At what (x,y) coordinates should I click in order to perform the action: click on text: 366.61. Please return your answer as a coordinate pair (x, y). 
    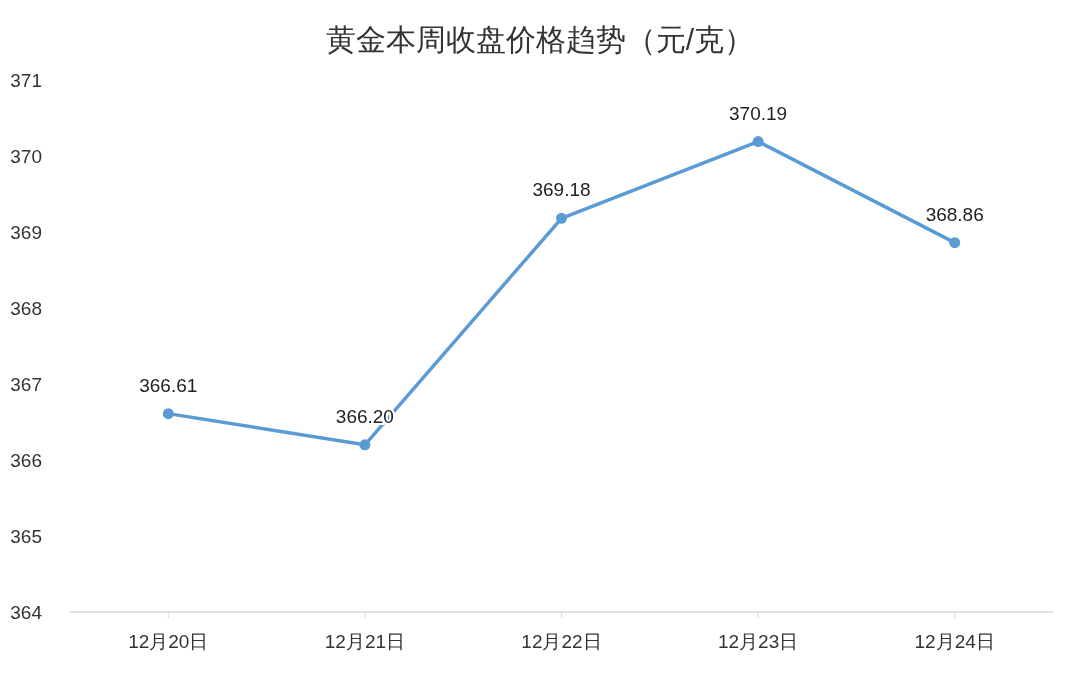
    Looking at the image, I should click on (168, 385).